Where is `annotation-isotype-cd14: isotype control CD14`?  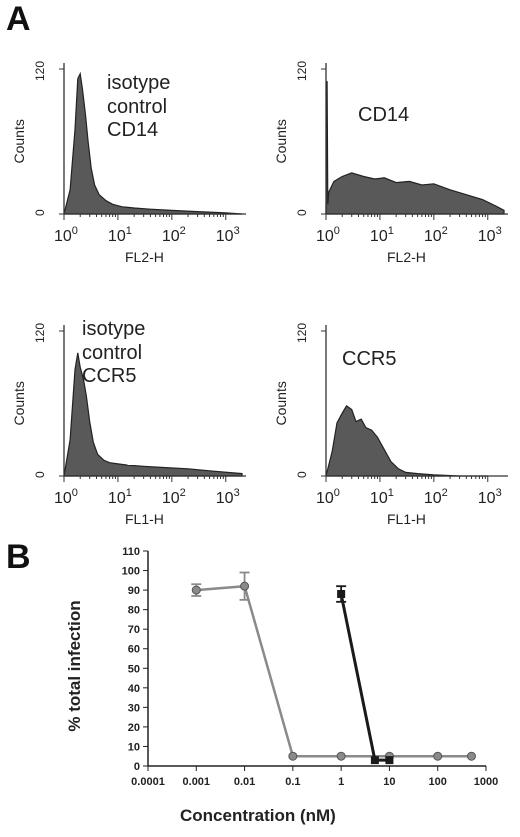
annotation-isotype-cd14: isotype control CD14 is located at coordinates (138, 107).